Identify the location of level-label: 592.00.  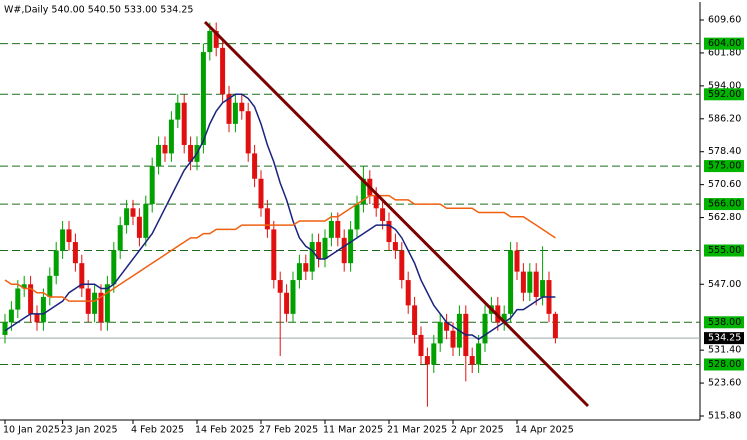
(724, 94).